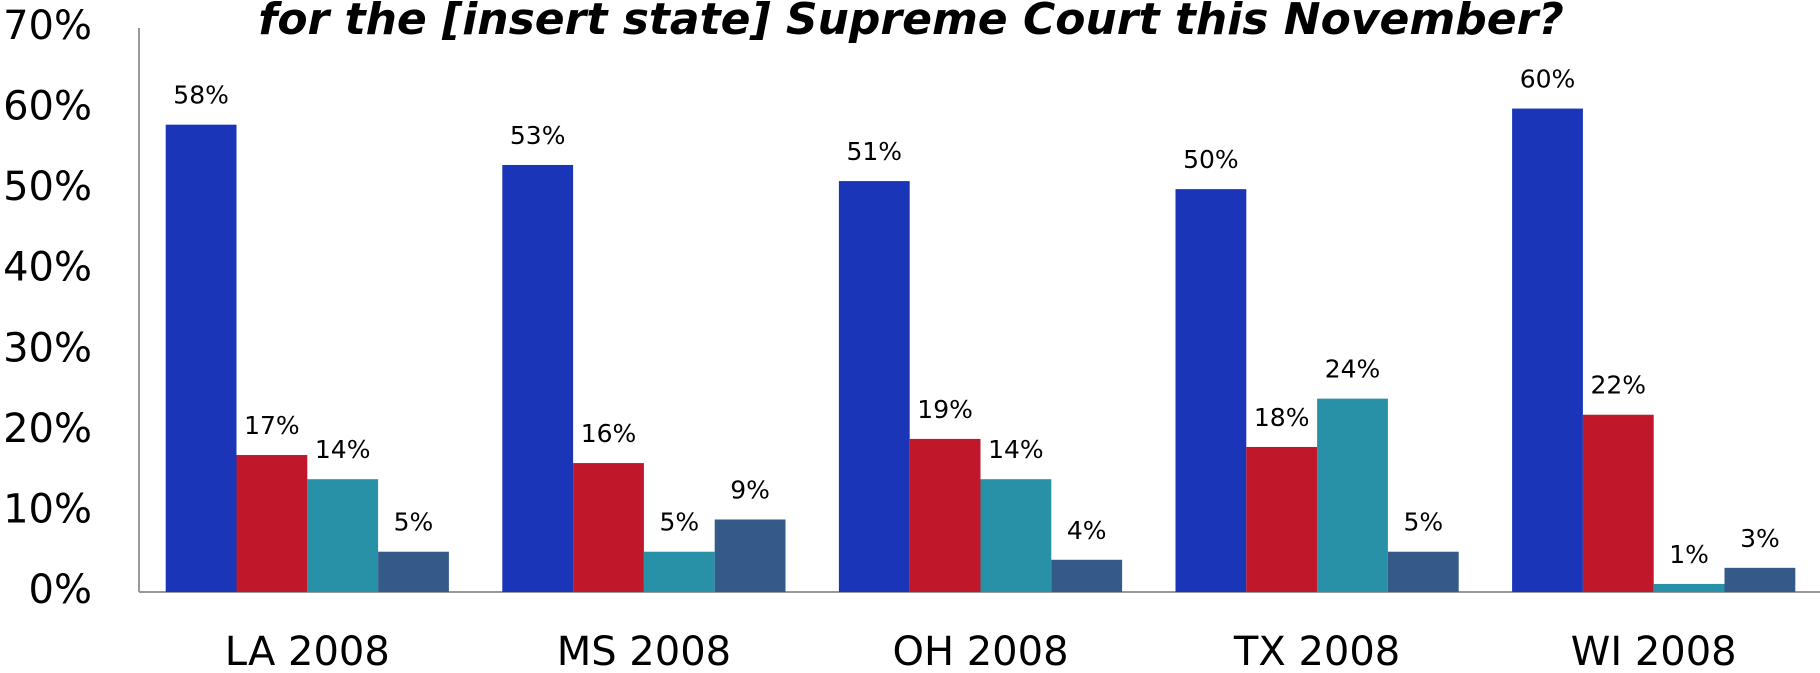  I want to click on value-label: 58%, so click(201, 95).